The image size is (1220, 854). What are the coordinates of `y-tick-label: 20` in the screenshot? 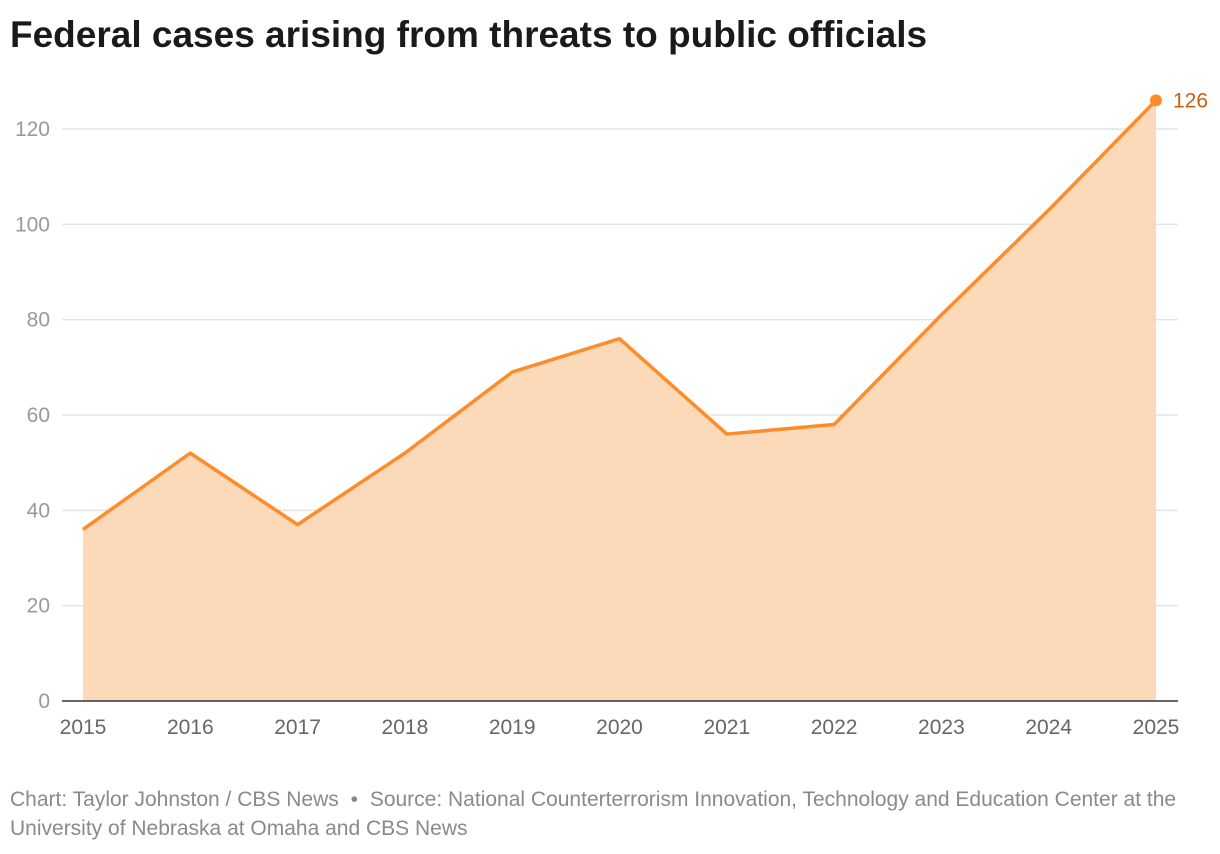 It's located at (38, 606).